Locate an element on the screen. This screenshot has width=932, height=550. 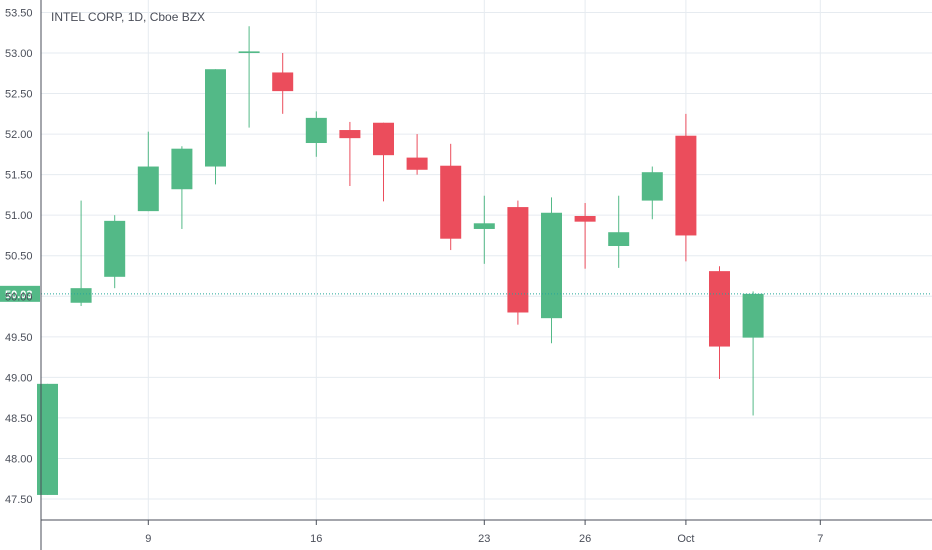
y-tick-label: 51.50 is located at coordinates (19, 176).